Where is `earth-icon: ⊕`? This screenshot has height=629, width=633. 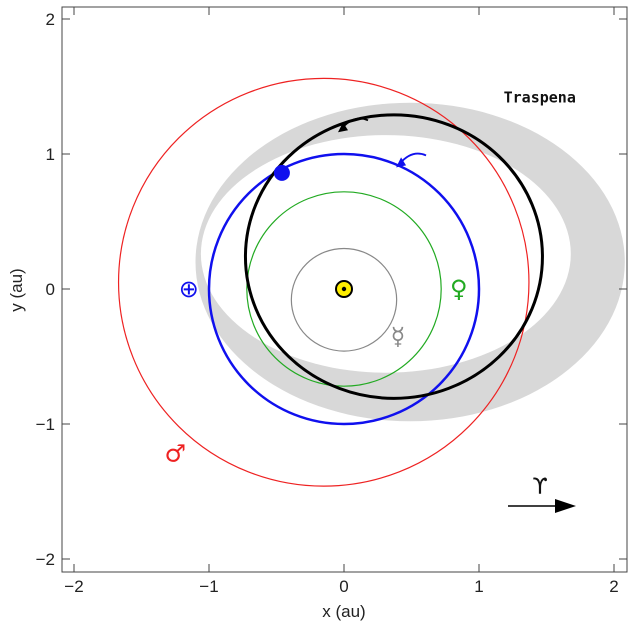 earth-icon: ⊕ is located at coordinates (189, 289).